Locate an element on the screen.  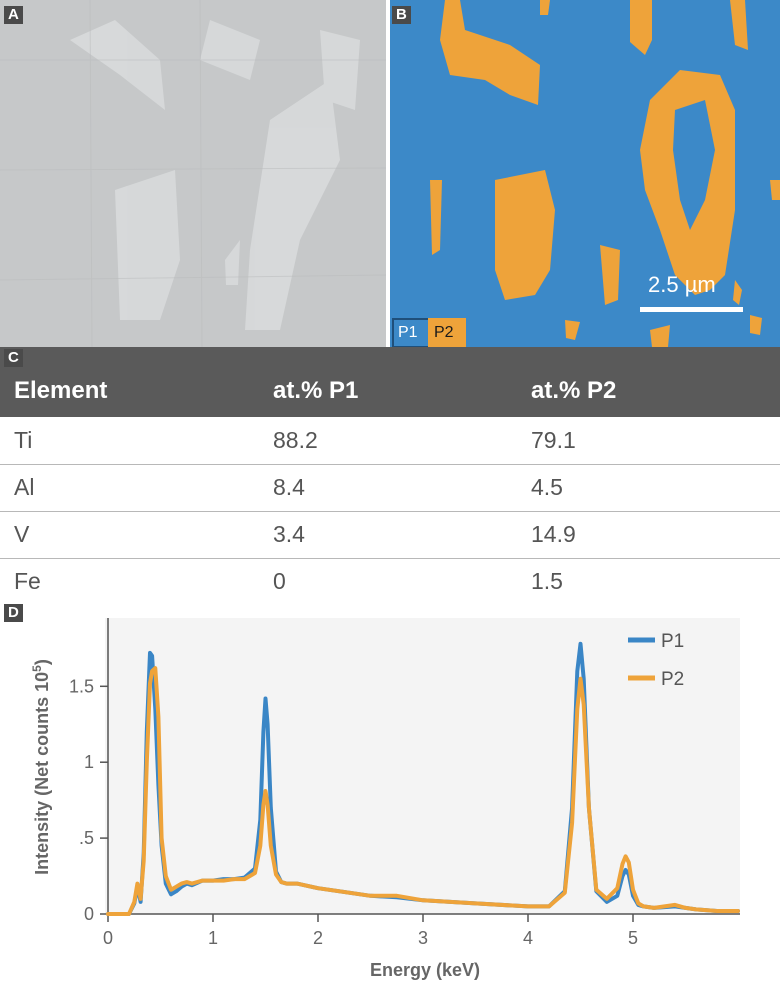
legend-label-p1: P1 is located at coordinates (672, 641).